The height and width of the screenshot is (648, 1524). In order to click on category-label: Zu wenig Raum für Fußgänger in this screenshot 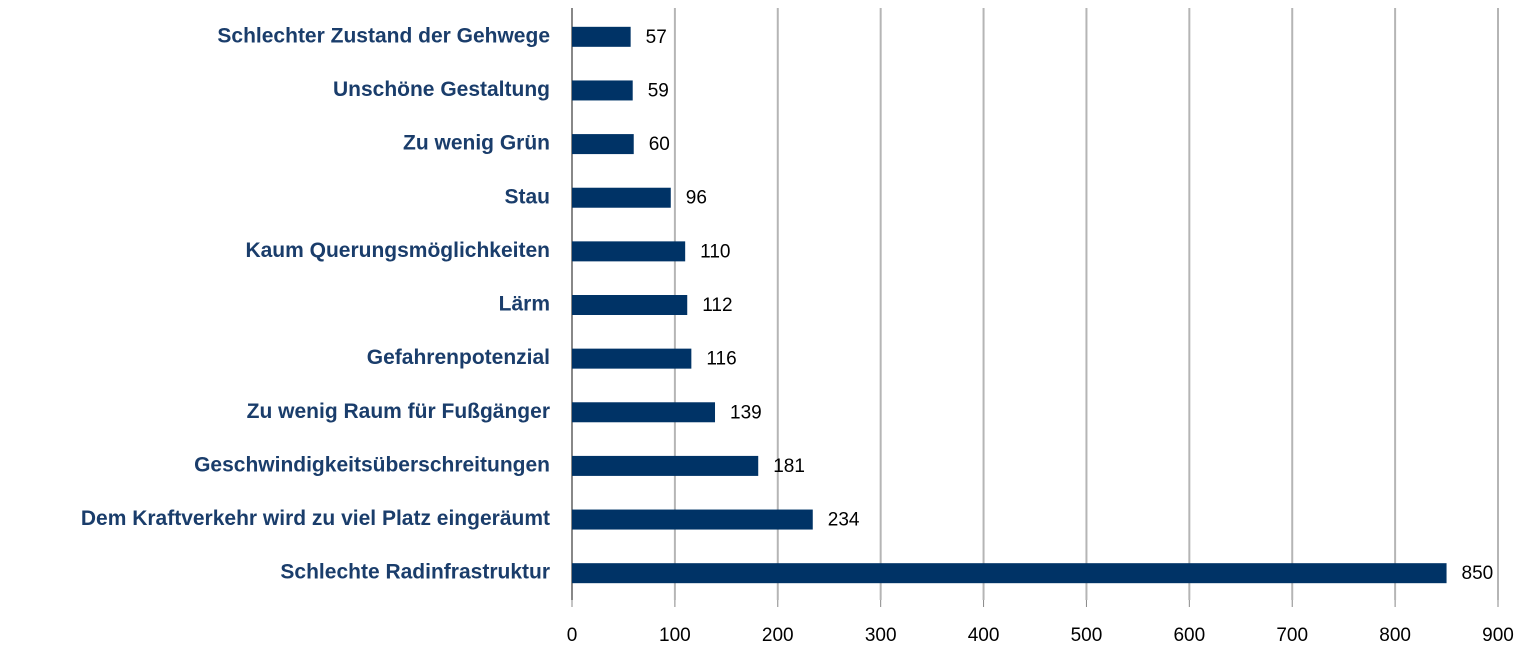, I will do `click(398, 411)`.